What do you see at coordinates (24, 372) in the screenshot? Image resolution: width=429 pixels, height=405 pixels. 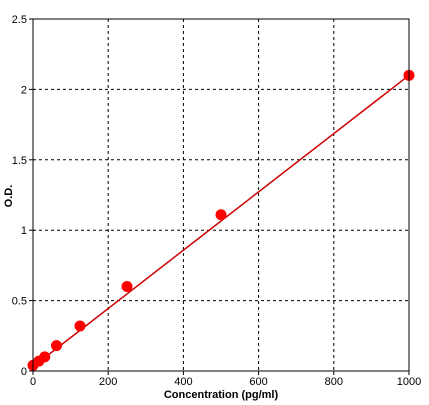 I see `y-tick-label: 0` at bounding box center [24, 372].